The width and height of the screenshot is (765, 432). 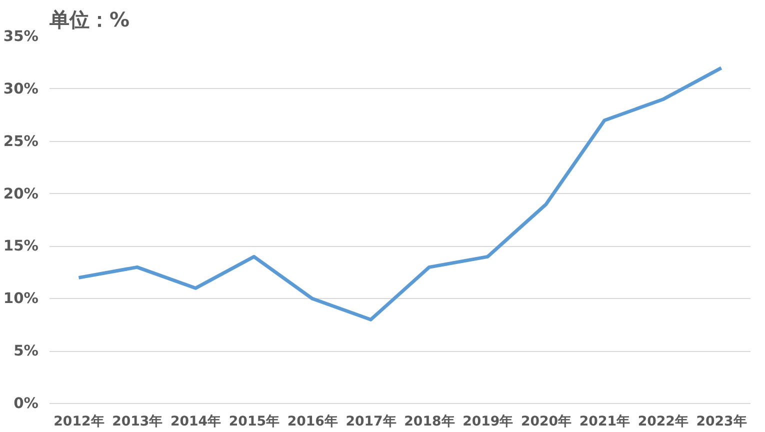 I want to click on y-tick-label: 15%, so click(x=21, y=246).